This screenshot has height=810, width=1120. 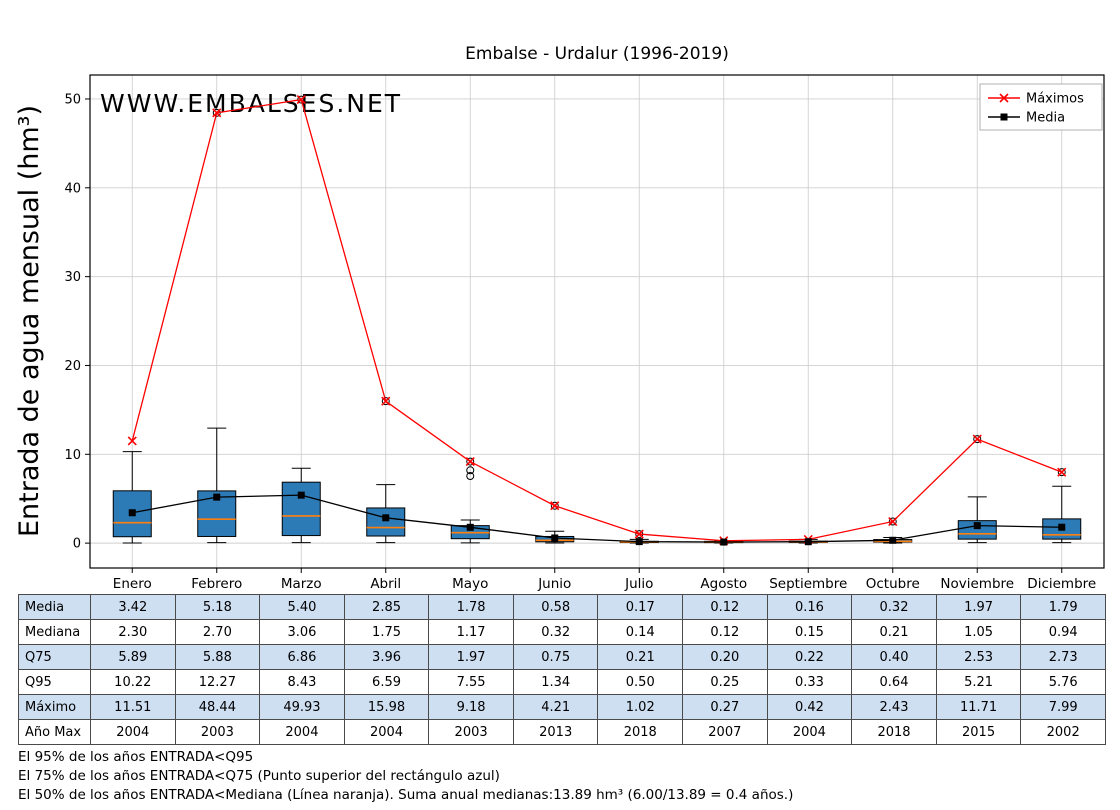 What do you see at coordinates (725, 682) in the screenshot?
I see `table-cell: 0.25` at bounding box center [725, 682].